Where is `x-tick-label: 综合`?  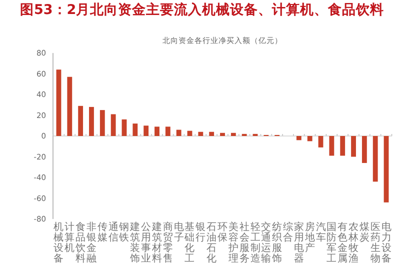 x-tick-label: 综合 is located at coordinates (288, 232).